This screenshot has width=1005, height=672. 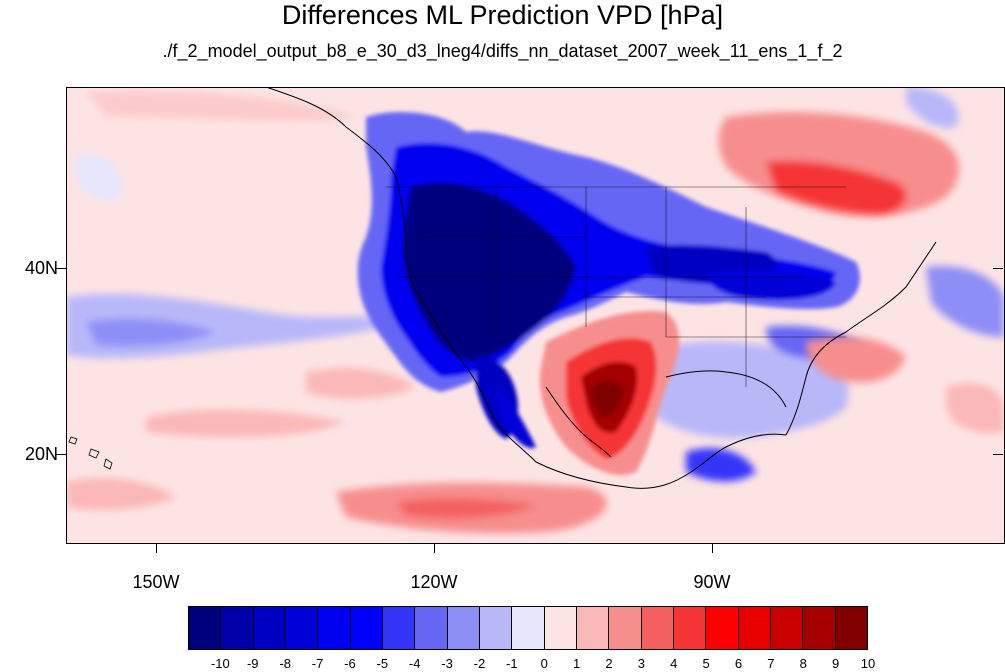 I want to click on colorbar-tick-label: 3, so click(x=641, y=663).